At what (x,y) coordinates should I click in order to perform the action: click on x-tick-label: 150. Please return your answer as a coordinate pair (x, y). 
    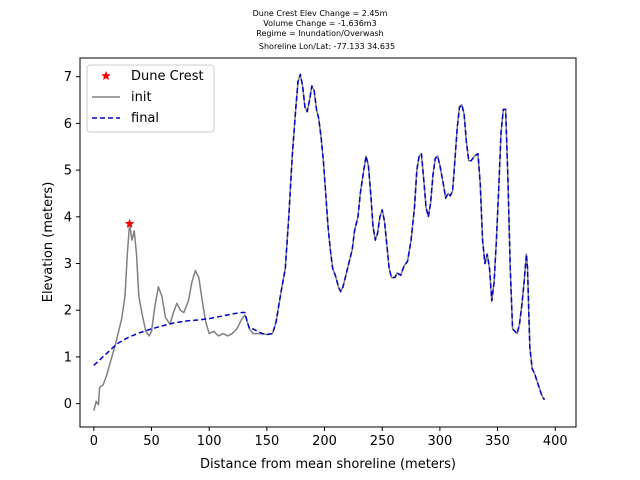
    Looking at the image, I should click on (266, 441).